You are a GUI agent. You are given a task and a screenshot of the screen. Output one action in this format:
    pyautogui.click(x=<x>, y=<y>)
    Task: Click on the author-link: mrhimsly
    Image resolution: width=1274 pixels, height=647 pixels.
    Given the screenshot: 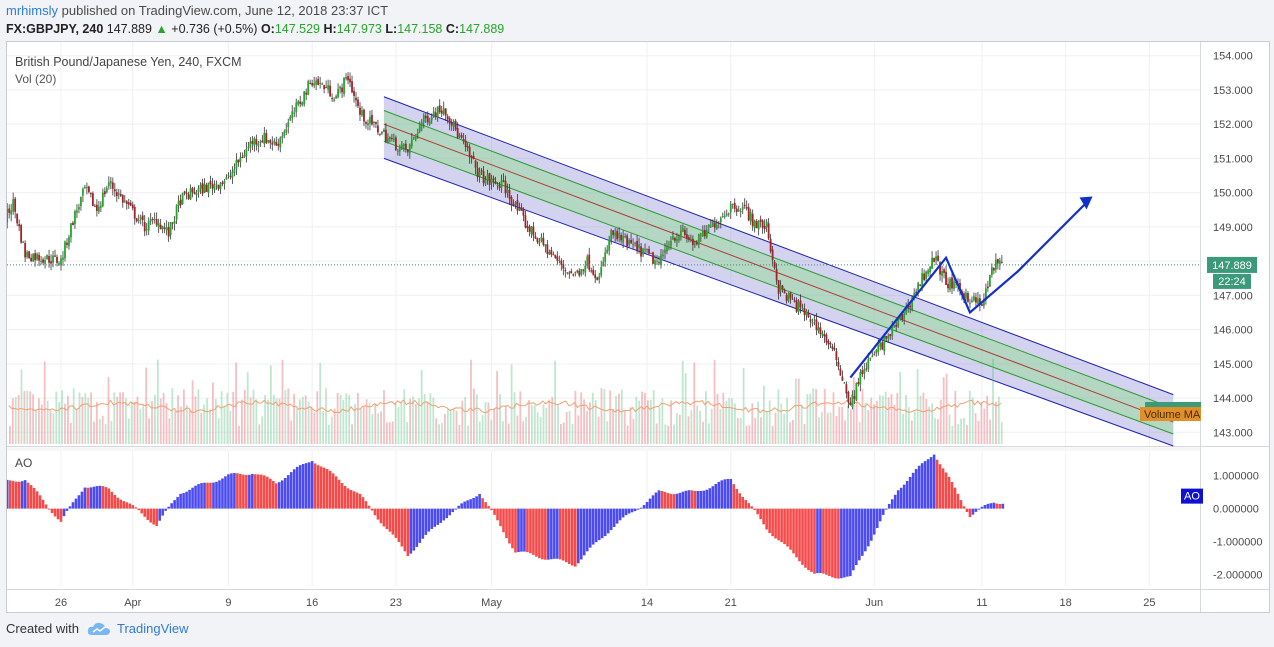 What is the action you would take?
    pyautogui.click(x=32, y=10)
    